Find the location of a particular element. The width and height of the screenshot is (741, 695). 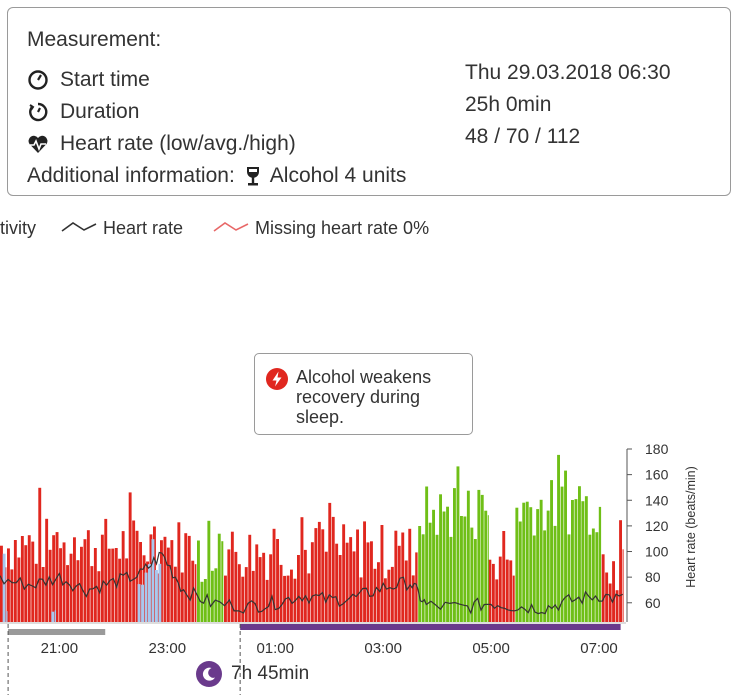

tooltip-message: Alcohol weakens recovery during sleep. is located at coordinates (364, 397).